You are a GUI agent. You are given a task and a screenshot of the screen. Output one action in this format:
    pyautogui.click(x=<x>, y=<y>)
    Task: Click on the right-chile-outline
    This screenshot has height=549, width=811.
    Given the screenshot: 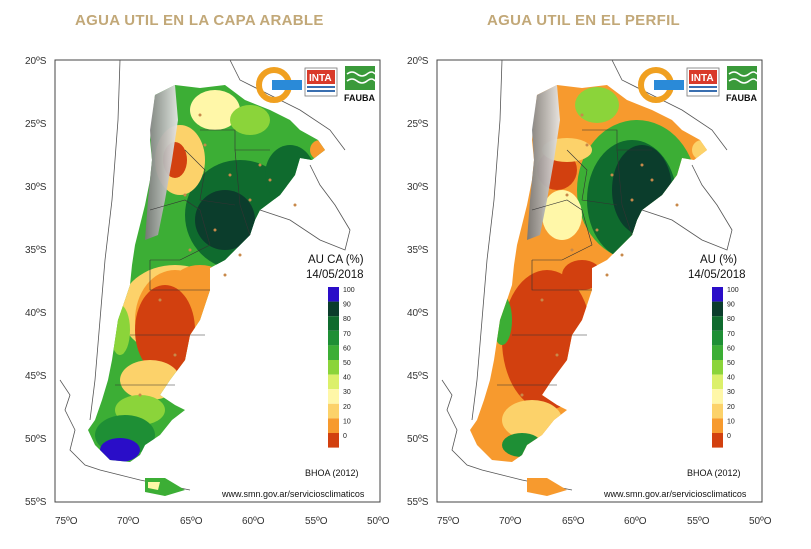 What is the action you would take?
    pyautogui.click(x=487, y=240)
    